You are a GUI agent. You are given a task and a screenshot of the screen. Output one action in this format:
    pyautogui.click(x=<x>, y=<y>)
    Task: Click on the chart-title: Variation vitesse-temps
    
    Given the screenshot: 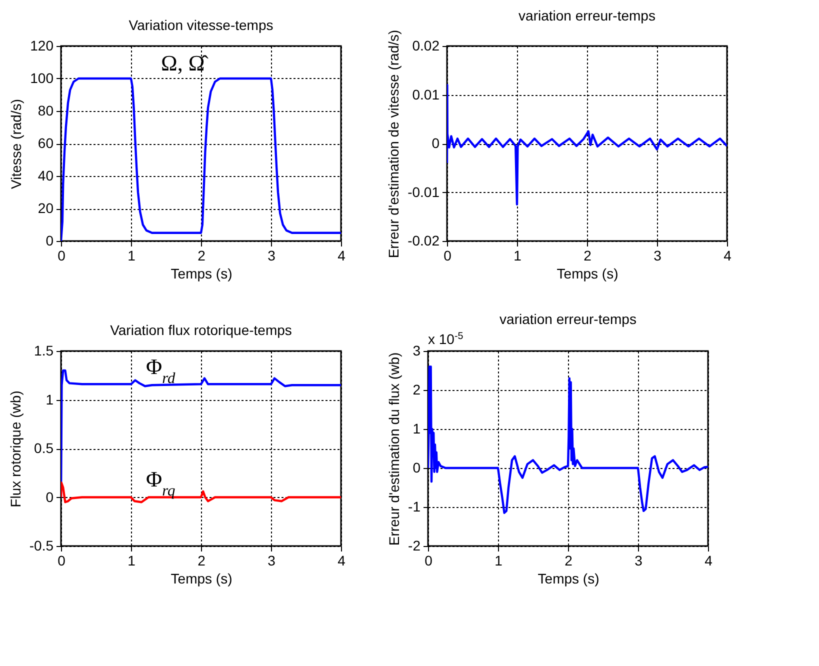 What is the action you would take?
    pyautogui.click(x=201, y=25)
    